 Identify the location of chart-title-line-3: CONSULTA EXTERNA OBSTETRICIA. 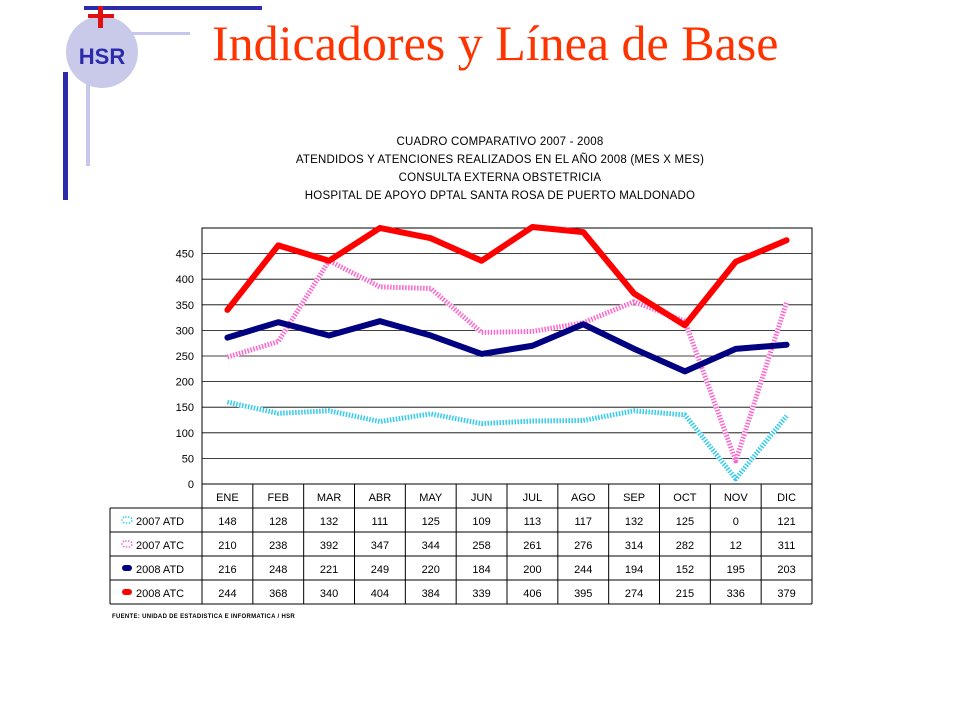
(500, 178).